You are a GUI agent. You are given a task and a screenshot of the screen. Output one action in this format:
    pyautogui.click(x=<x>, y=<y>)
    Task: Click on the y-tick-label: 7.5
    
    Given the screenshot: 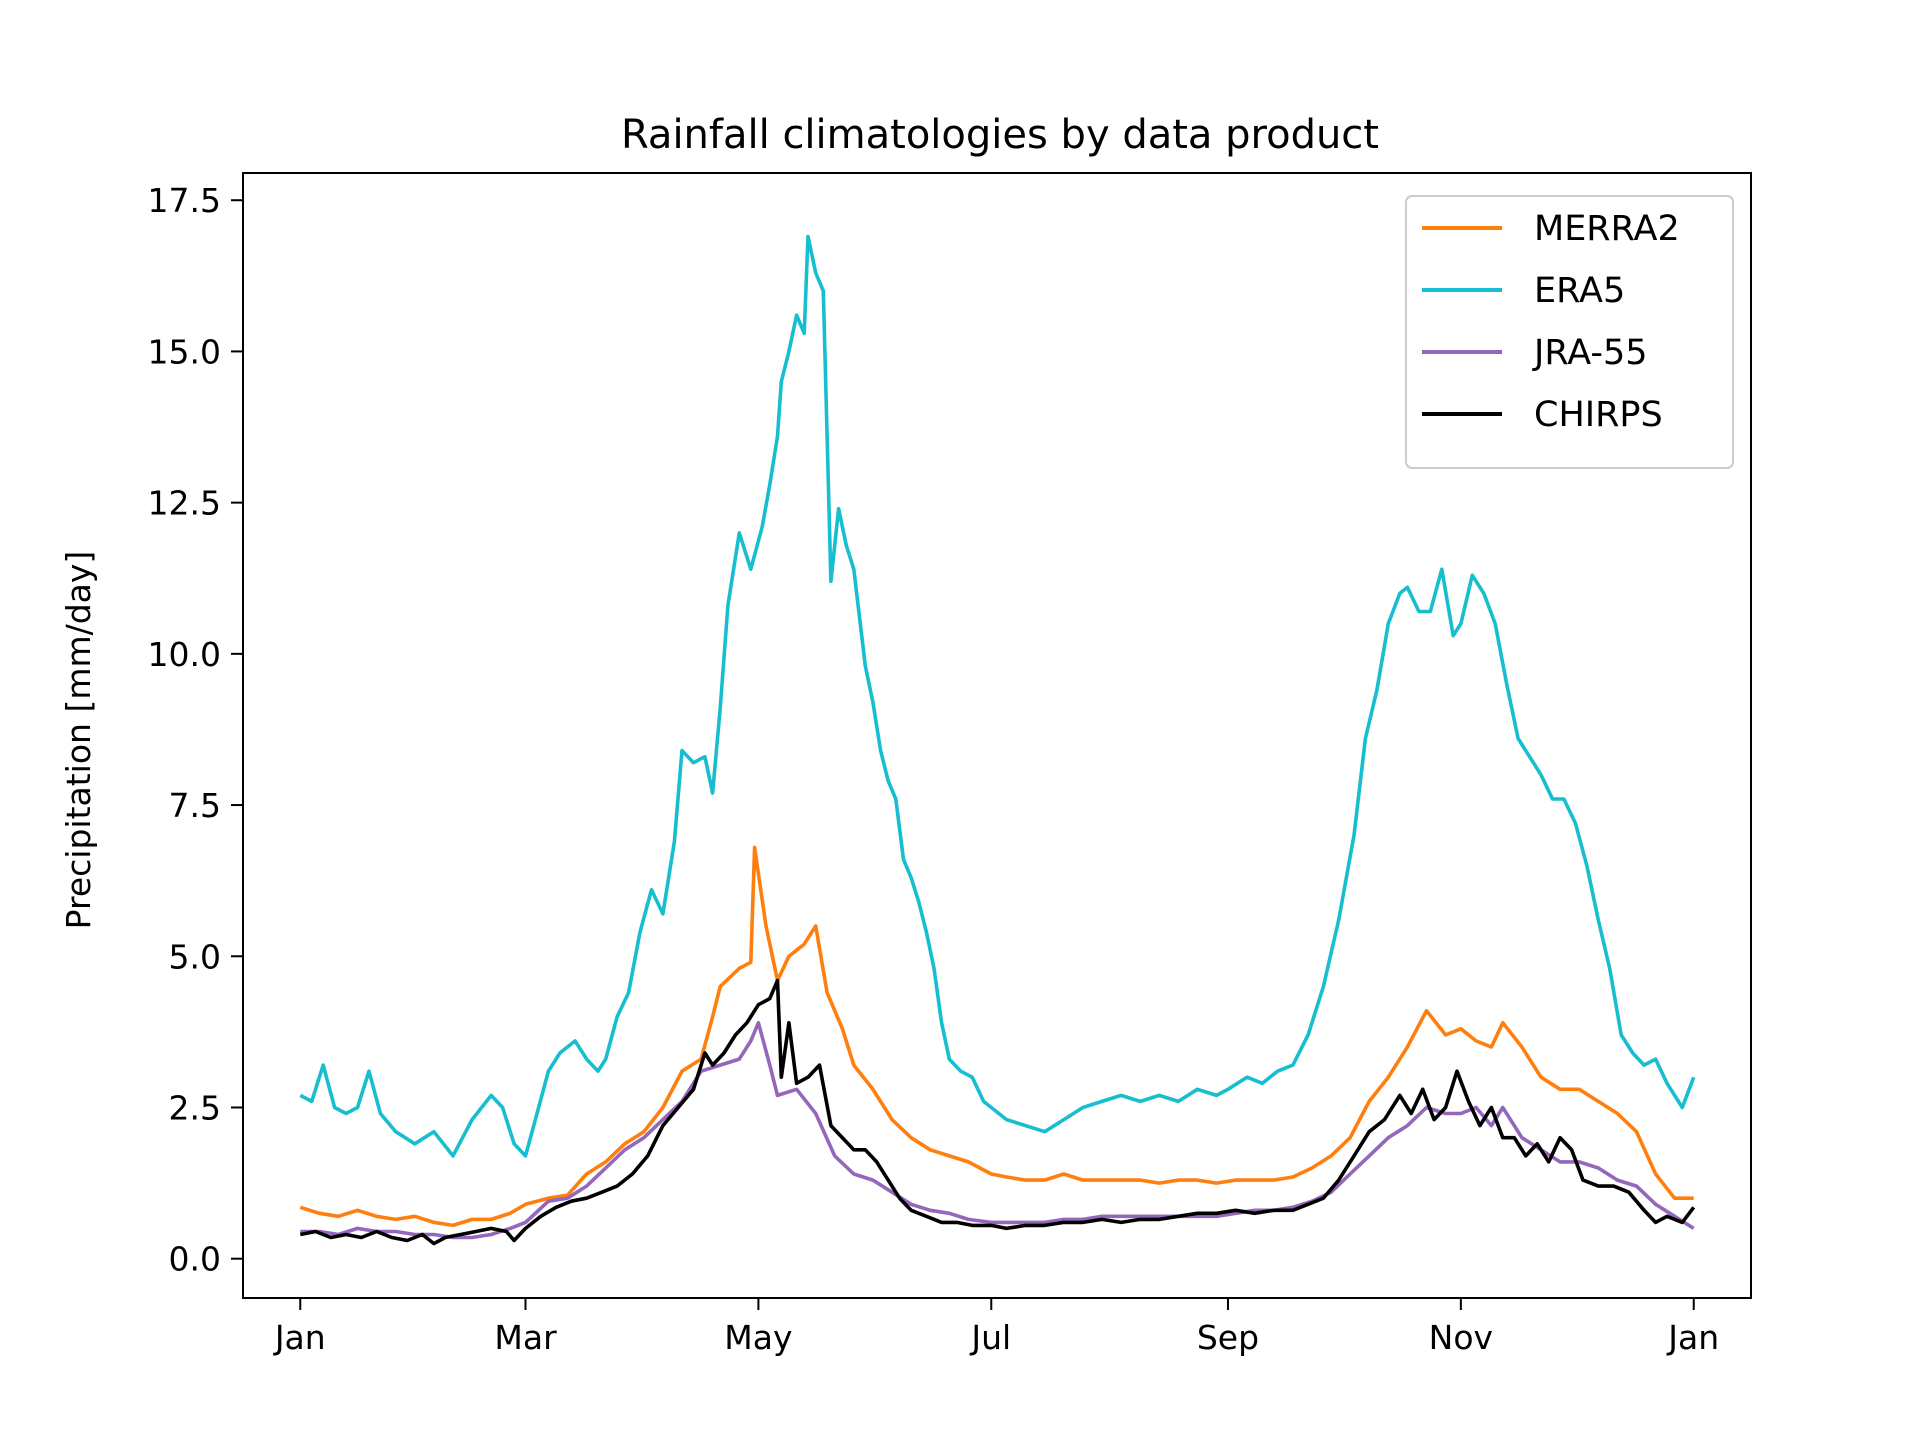 What is the action you would take?
    pyautogui.click(x=195, y=805)
    